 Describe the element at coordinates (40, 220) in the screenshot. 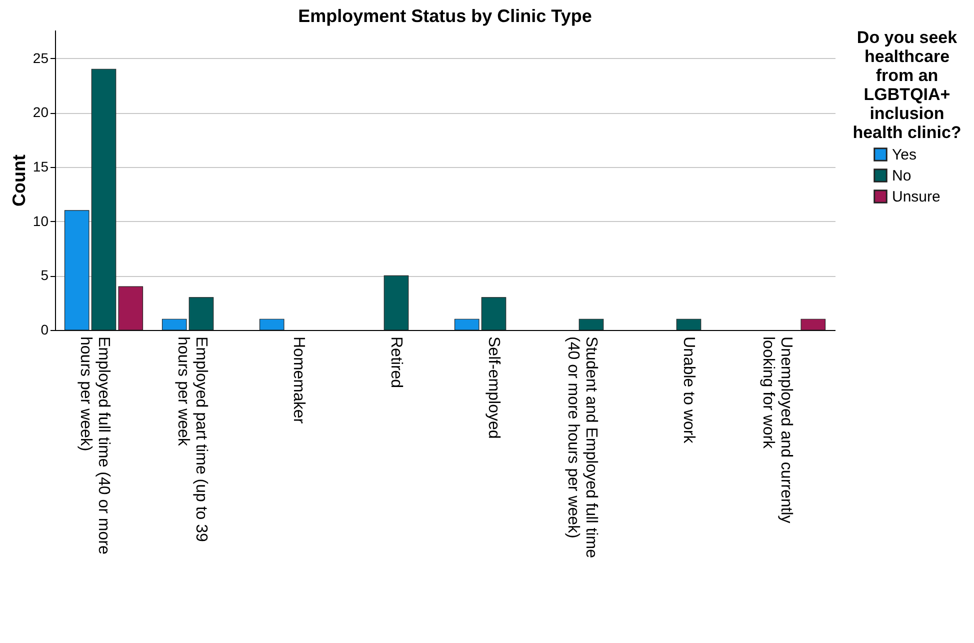

I see `y-tick-label: 10` at that location.